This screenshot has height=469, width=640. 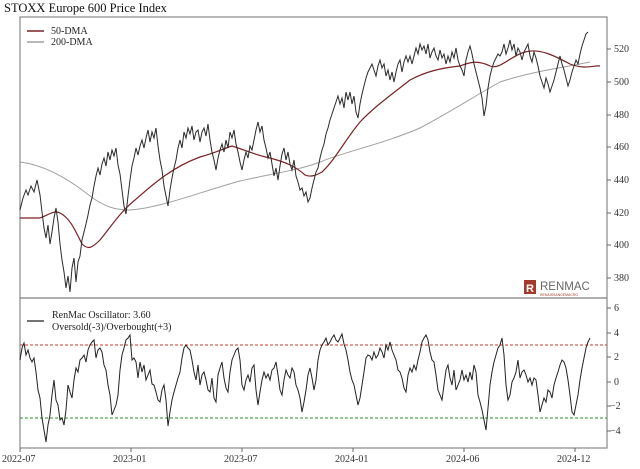 I want to click on renmac-logo: R RENMAC RENAISSANCEMACRO, so click(x=557, y=288).